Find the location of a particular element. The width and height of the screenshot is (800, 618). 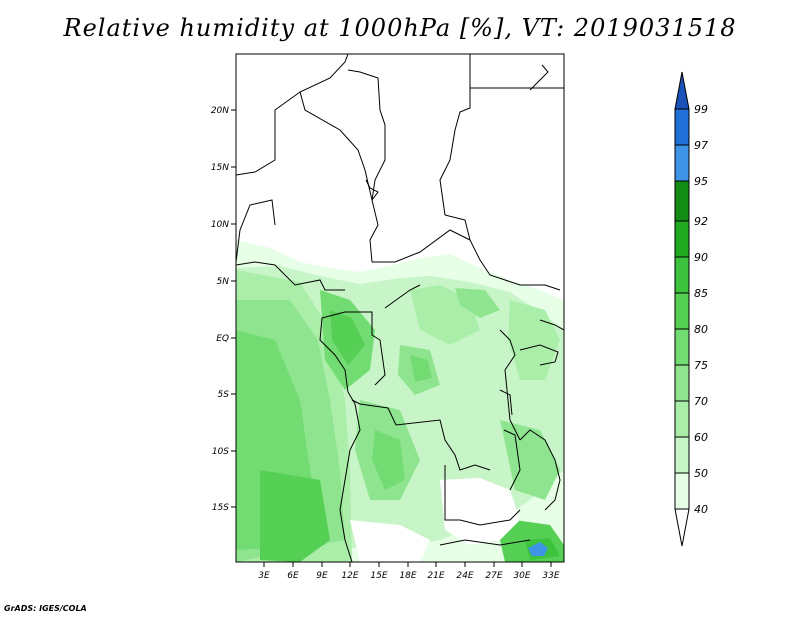

colorbar-label: 92 is located at coordinates (701, 221).